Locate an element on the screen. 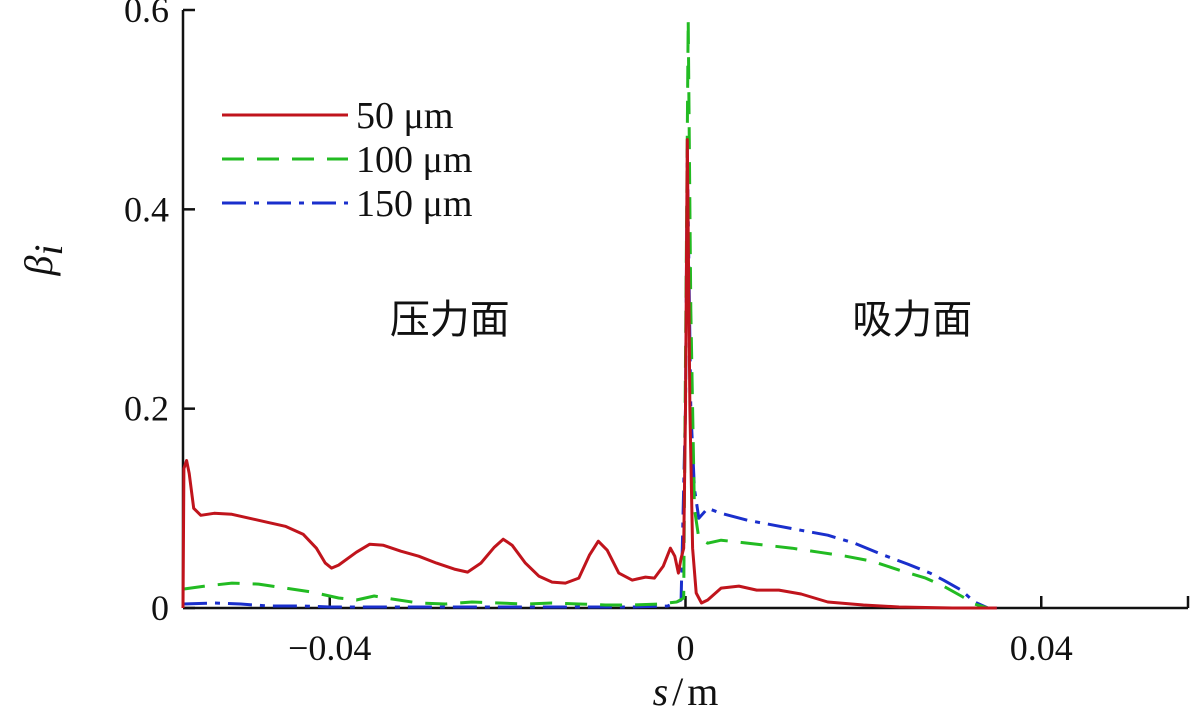 Image resolution: width=1200 pixels, height=717 pixels. y-axis-label: βi is located at coordinates (43, 260).